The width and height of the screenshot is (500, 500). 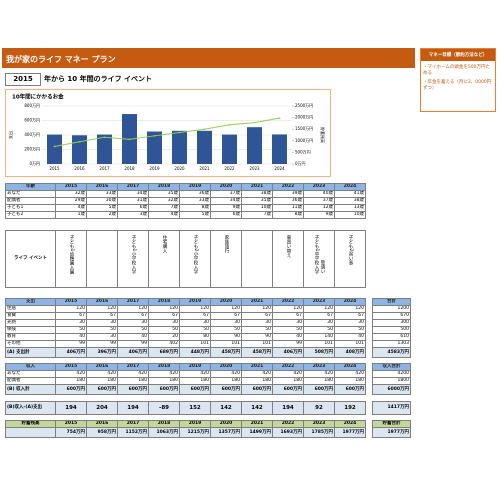 I want to click on table: 1417万円, so click(x=391, y=408).